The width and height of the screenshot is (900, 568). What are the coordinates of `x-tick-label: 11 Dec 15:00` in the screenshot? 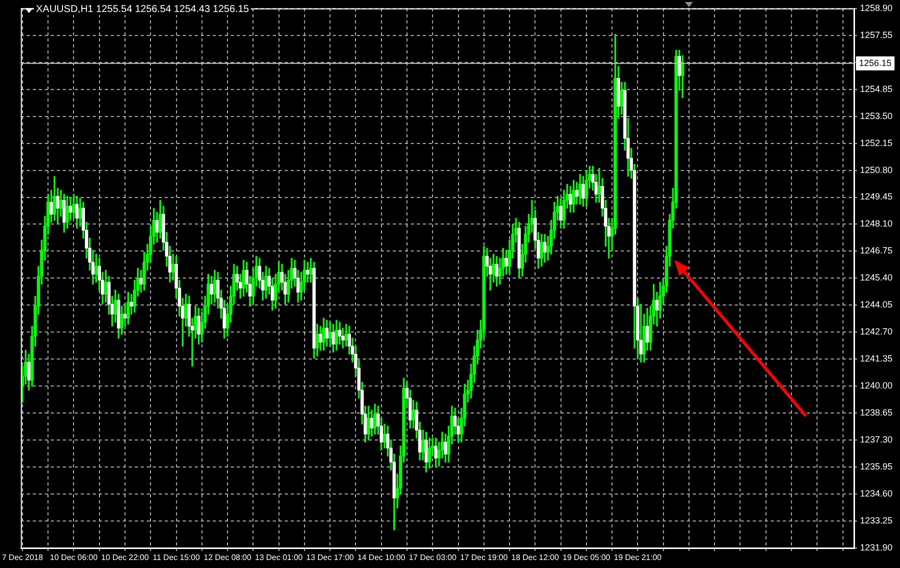 It's located at (176, 557).